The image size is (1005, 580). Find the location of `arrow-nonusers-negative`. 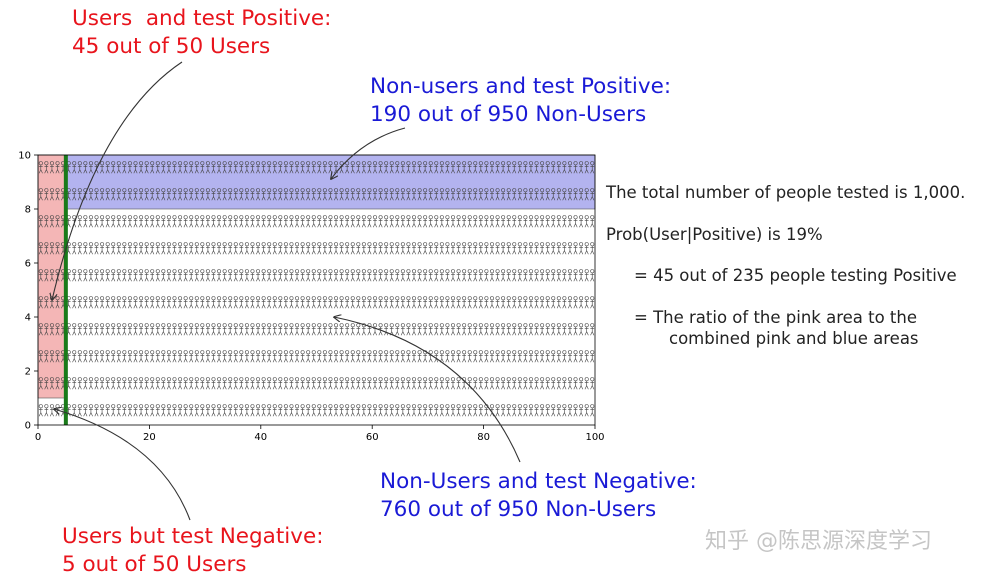

arrow-nonusers-negative is located at coordinates (427, 390).